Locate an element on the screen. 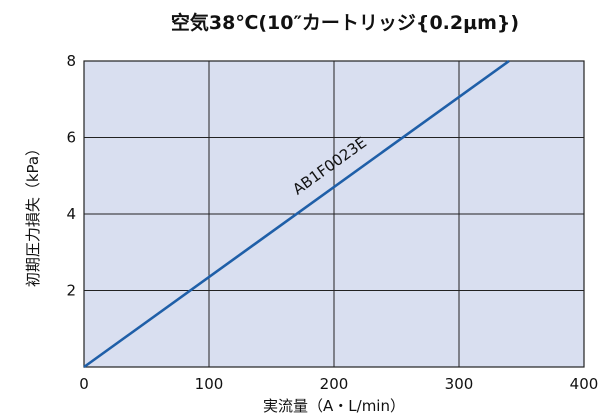 The width and height of the screenshot is (610, 416). y-axis-label: 初期圧力損失（kPa） is located at coordinates (33, 214).